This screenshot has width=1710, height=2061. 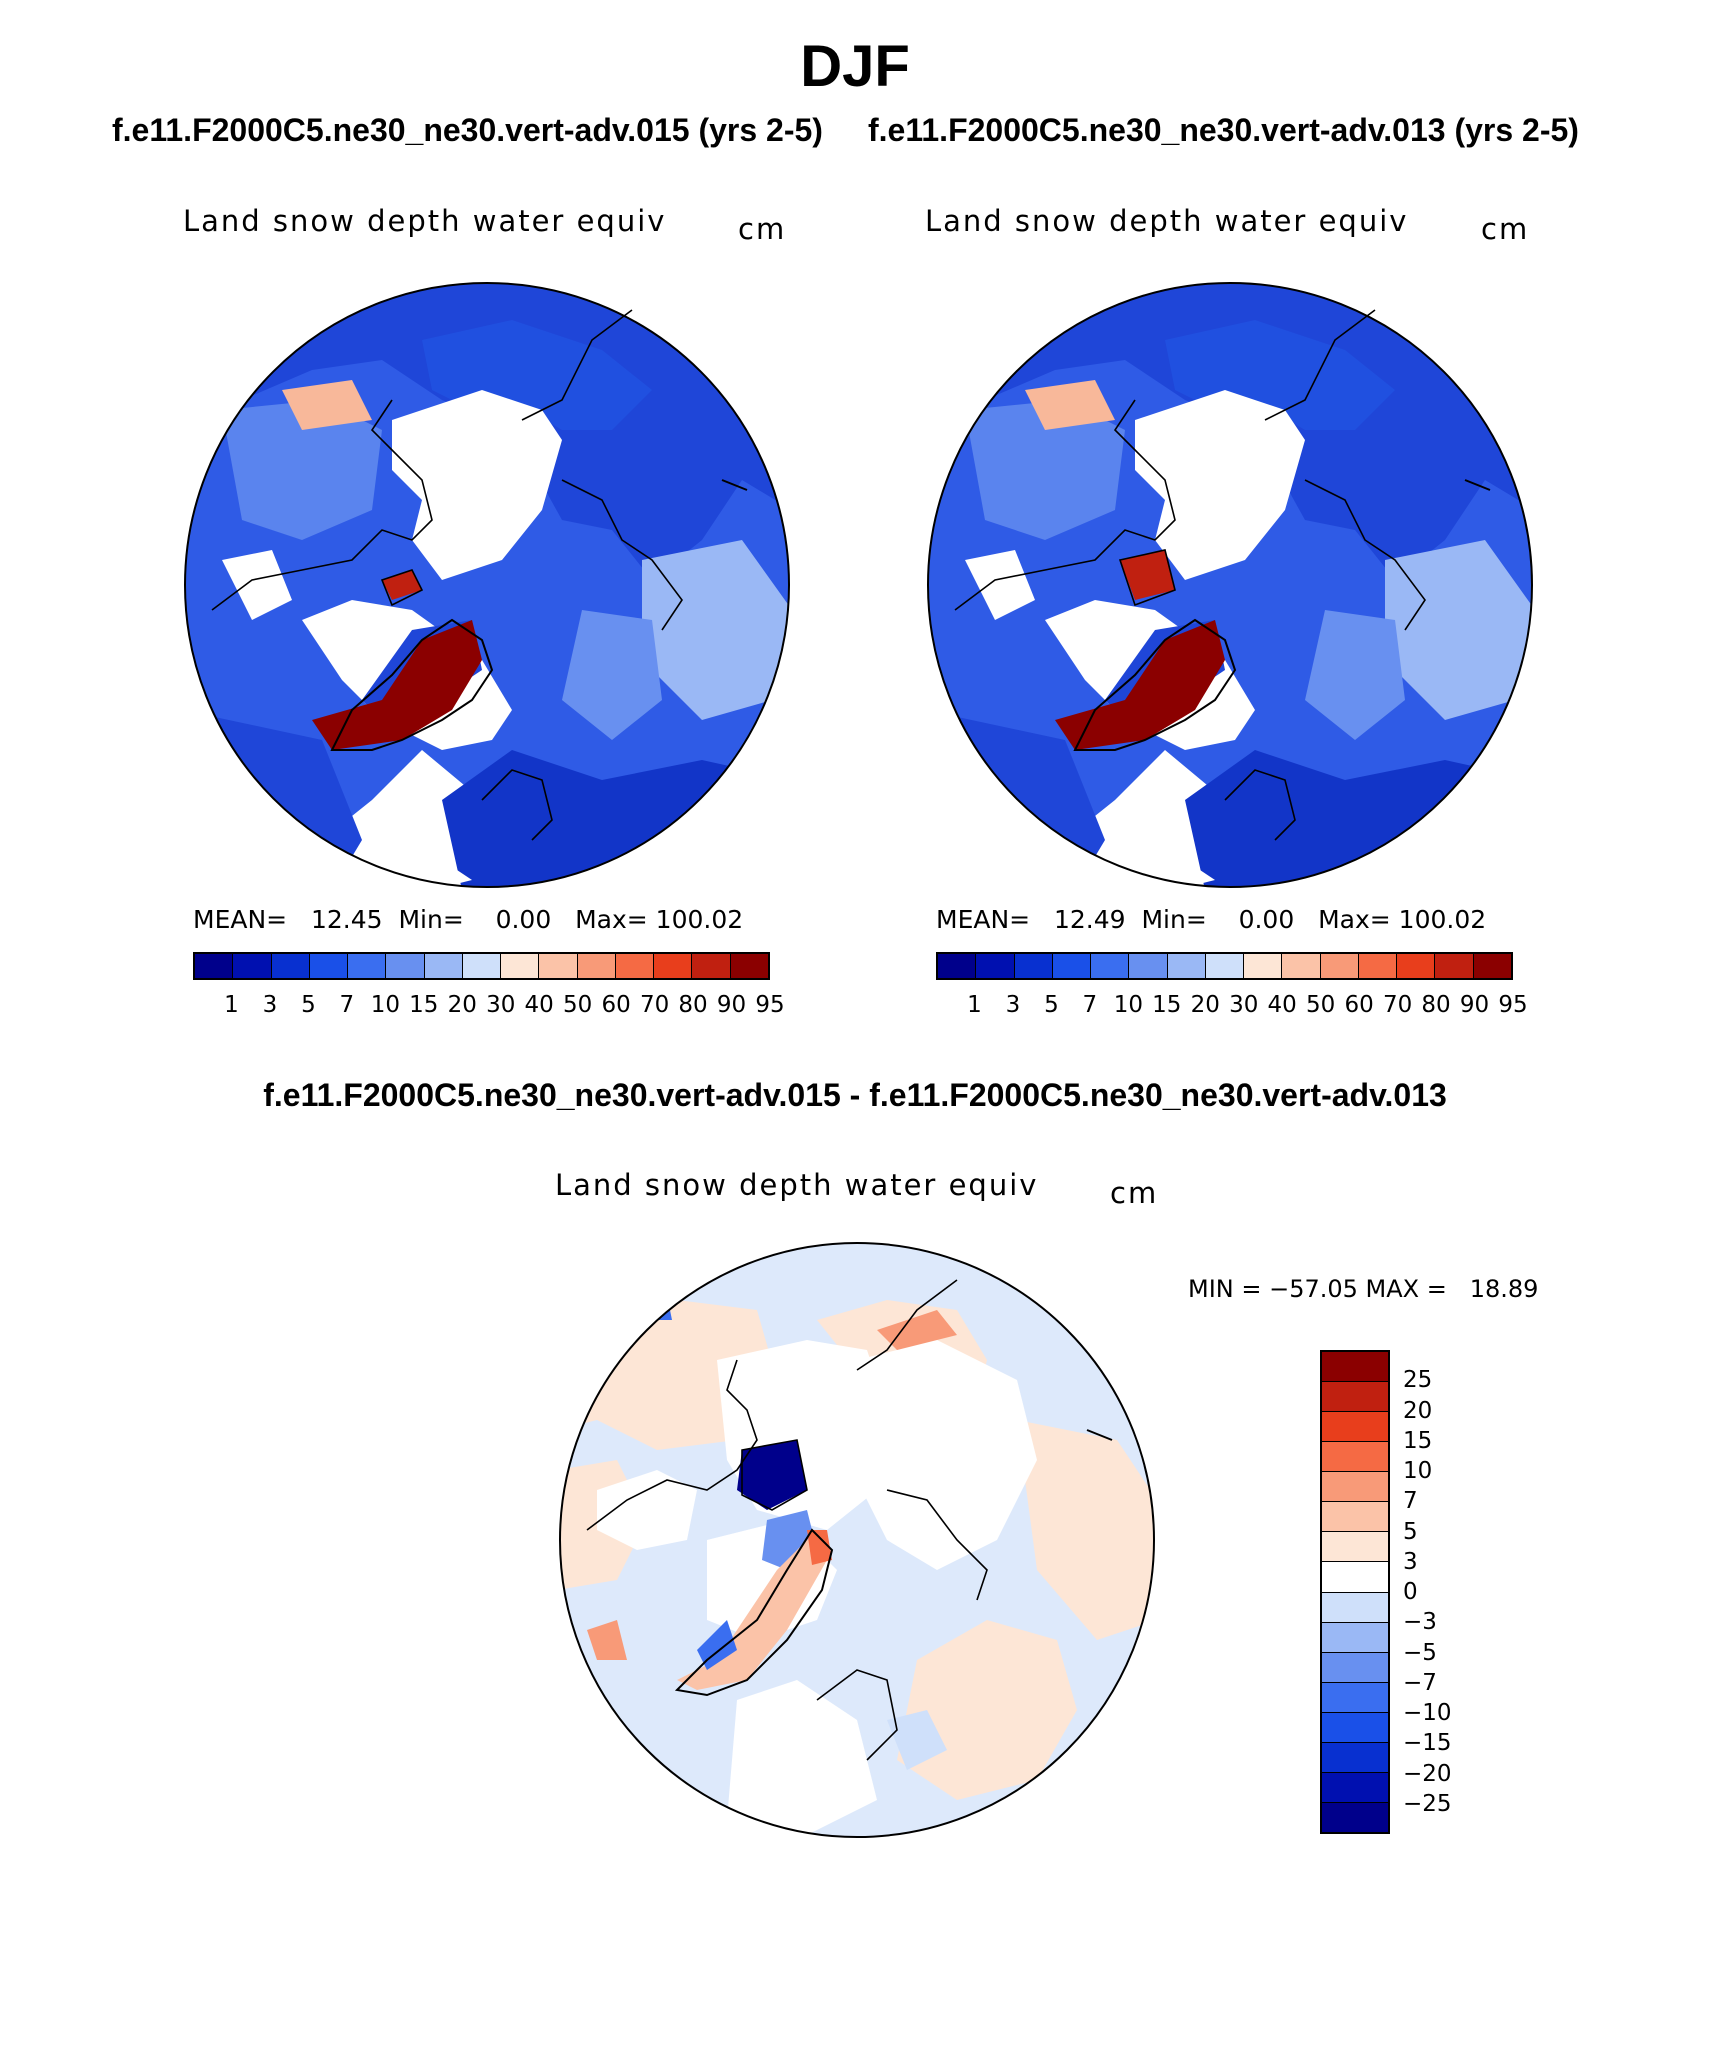 What do you see at coordinates (1211, 919) in the screenshot?
I see `panel2-stats: MEAN= 12.49 Min= 0.00 Max= 100.02` at bounding box center [1211, 919].